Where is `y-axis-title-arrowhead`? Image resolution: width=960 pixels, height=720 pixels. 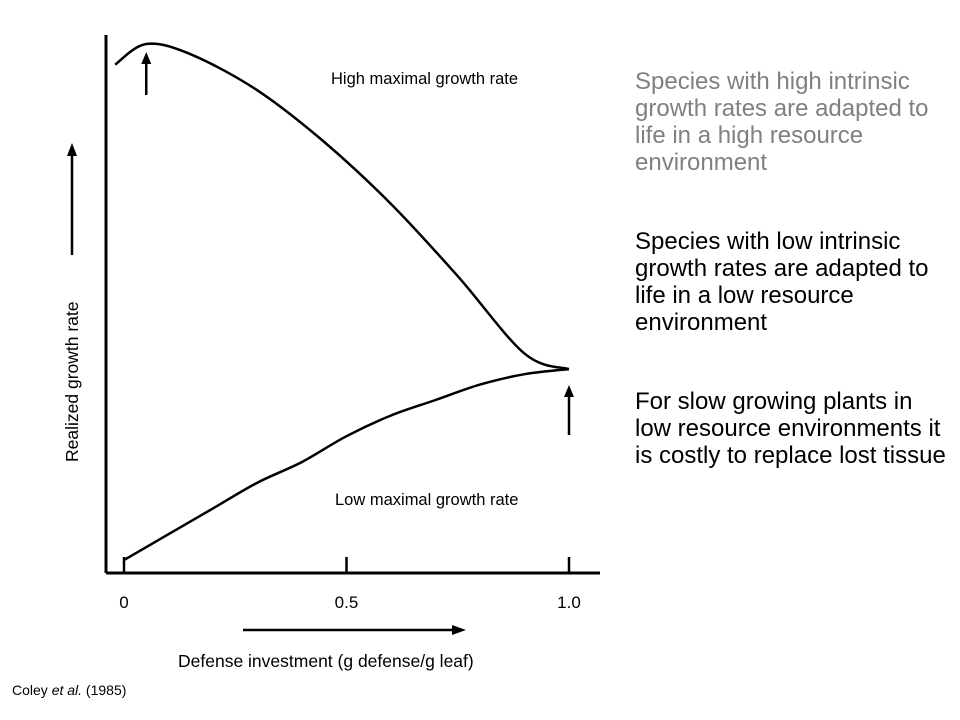
y-axis-title-arrowhead is located at coordinates (72, 149).